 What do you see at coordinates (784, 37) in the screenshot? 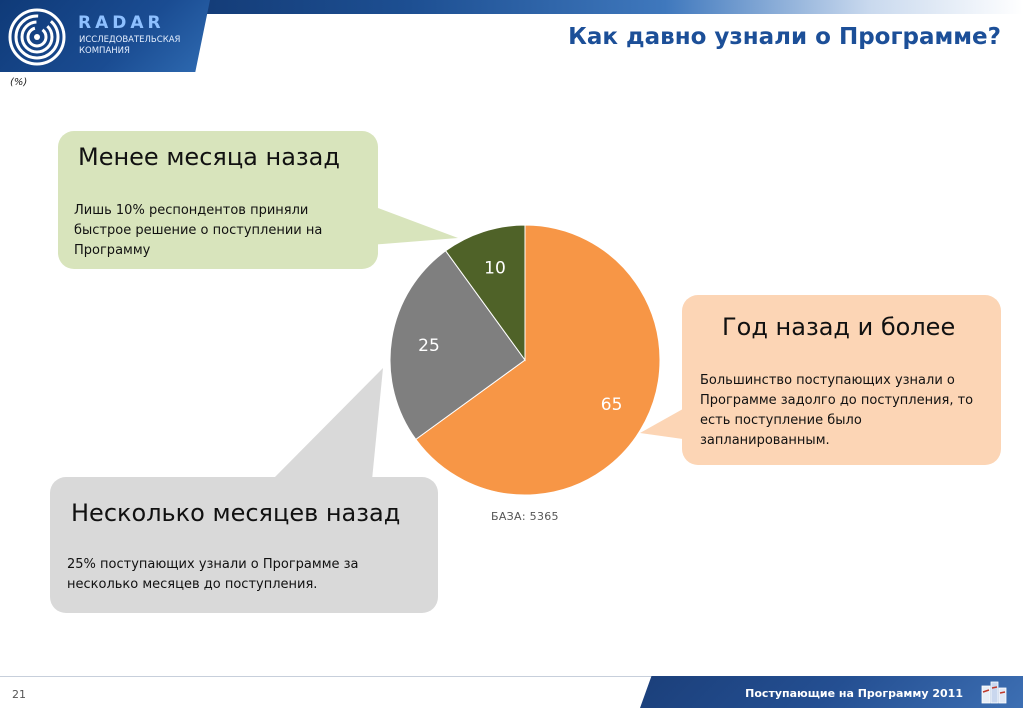
I see `page-title: Как давно узнали о Программе?` at bounding box center [784, 37].